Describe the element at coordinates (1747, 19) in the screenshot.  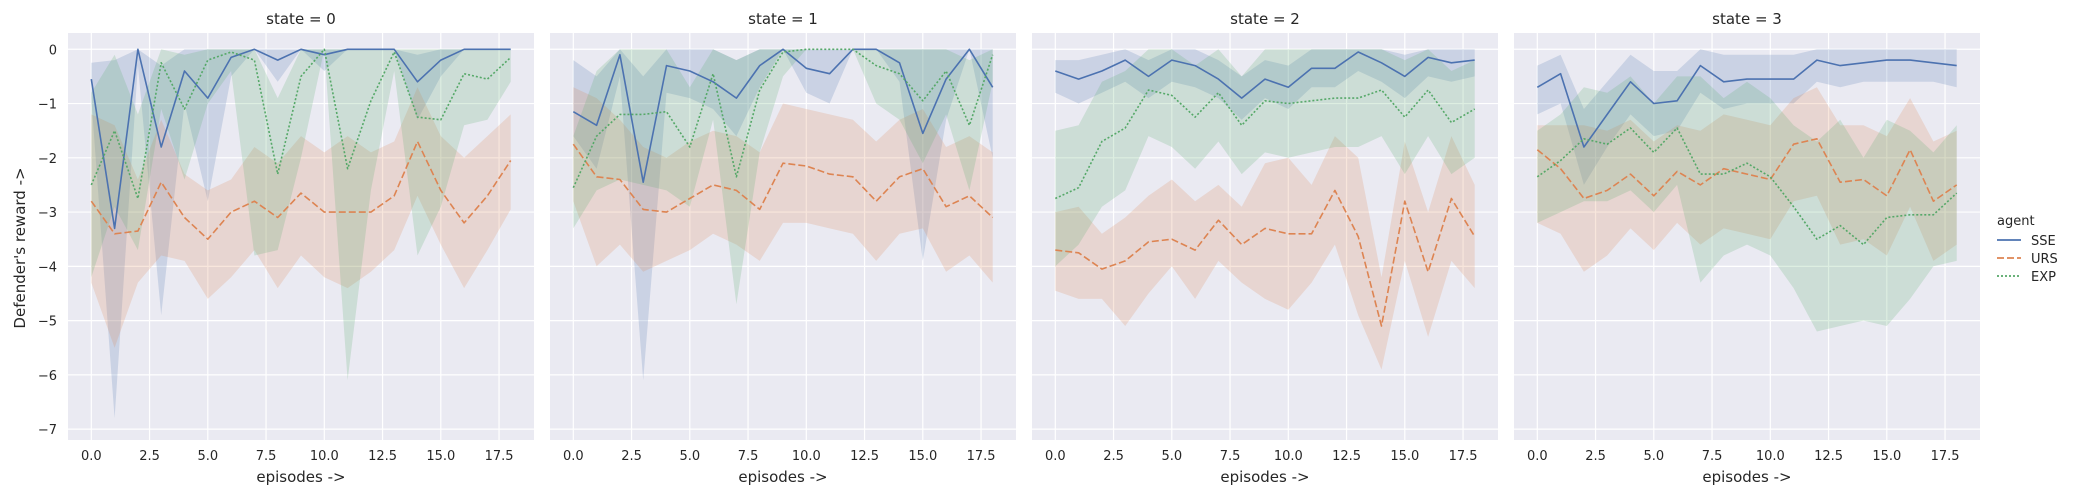
I see `panel-title: state = 3` at that location.